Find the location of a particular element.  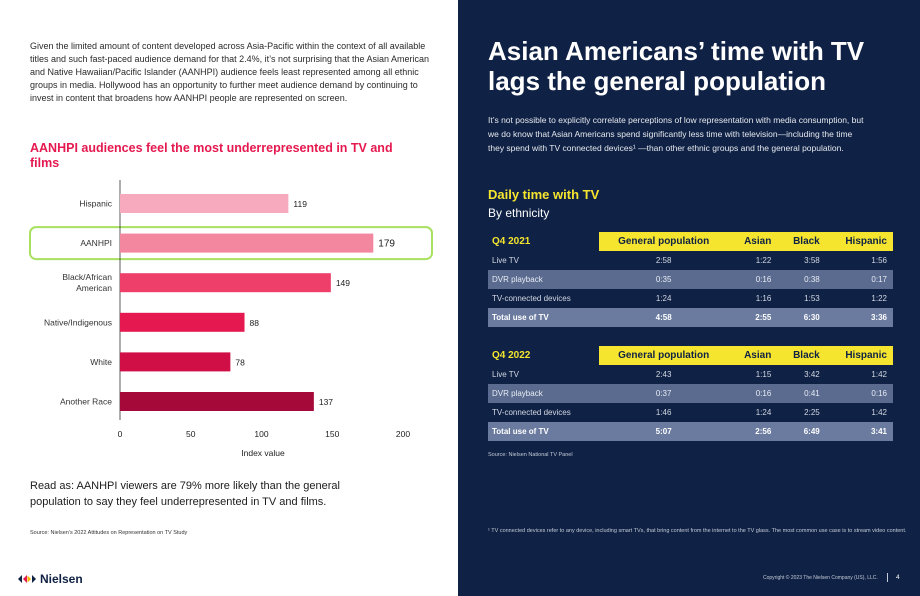

table-row: DVR playback 0:37 0:16 0:41 0:16 is located at coordinates (690, 393).